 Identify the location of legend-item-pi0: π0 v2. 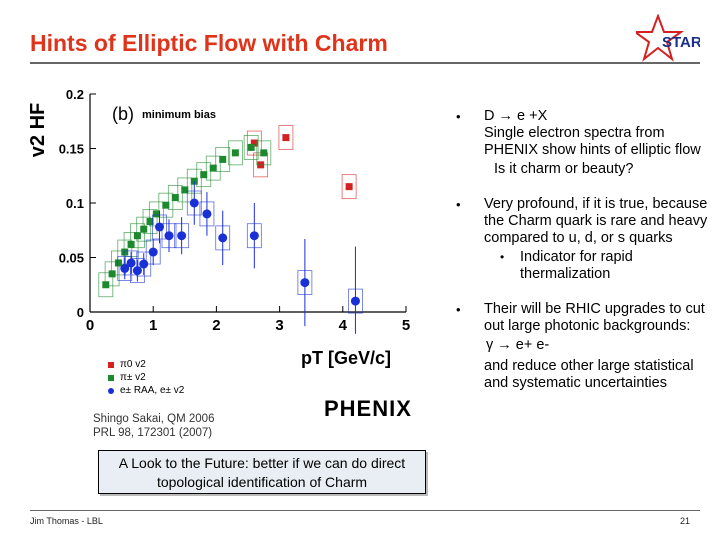
(146, 364).